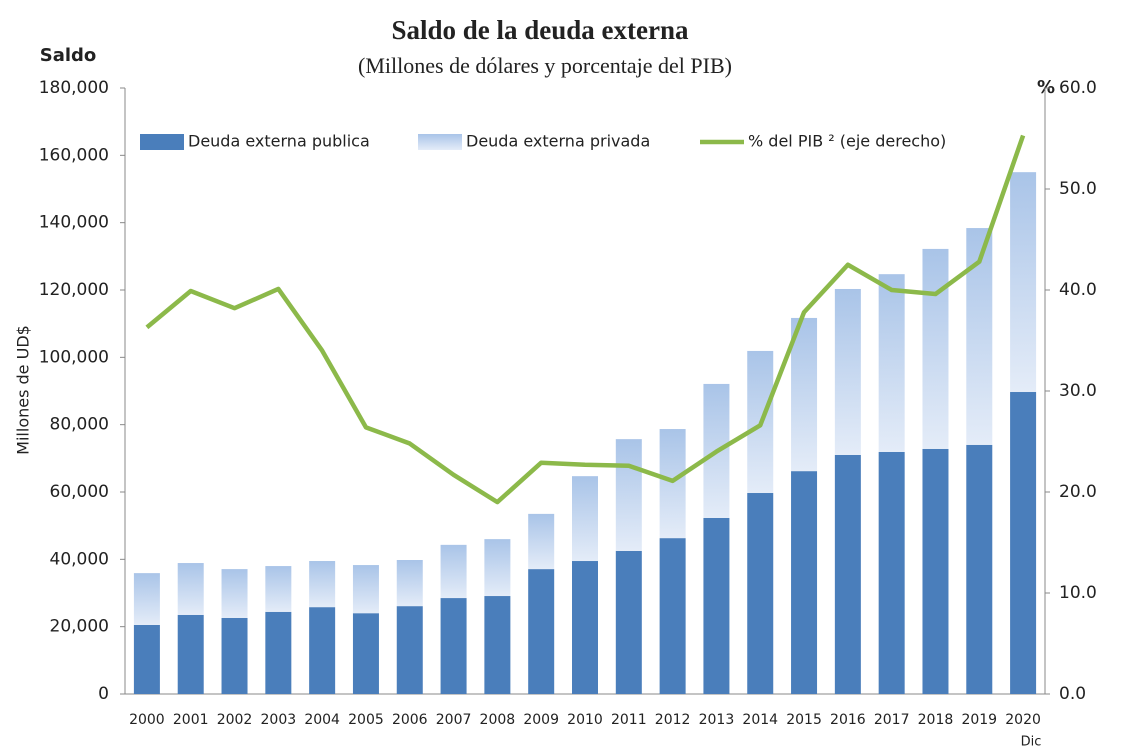 The height and width of the screenshot is (752, 1121). Describe the element at coordinates (74, 223) in the screenshot. I see `y-tick-label: 140,000` at that location.